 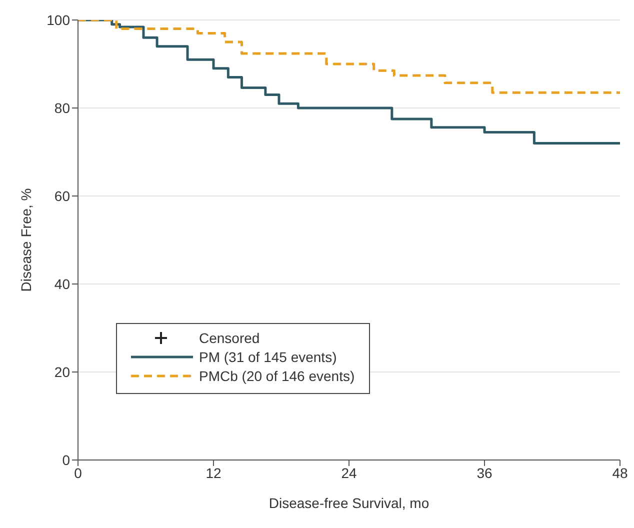 I want to click on y-tick-label: 60, so click(x=62, y=196).